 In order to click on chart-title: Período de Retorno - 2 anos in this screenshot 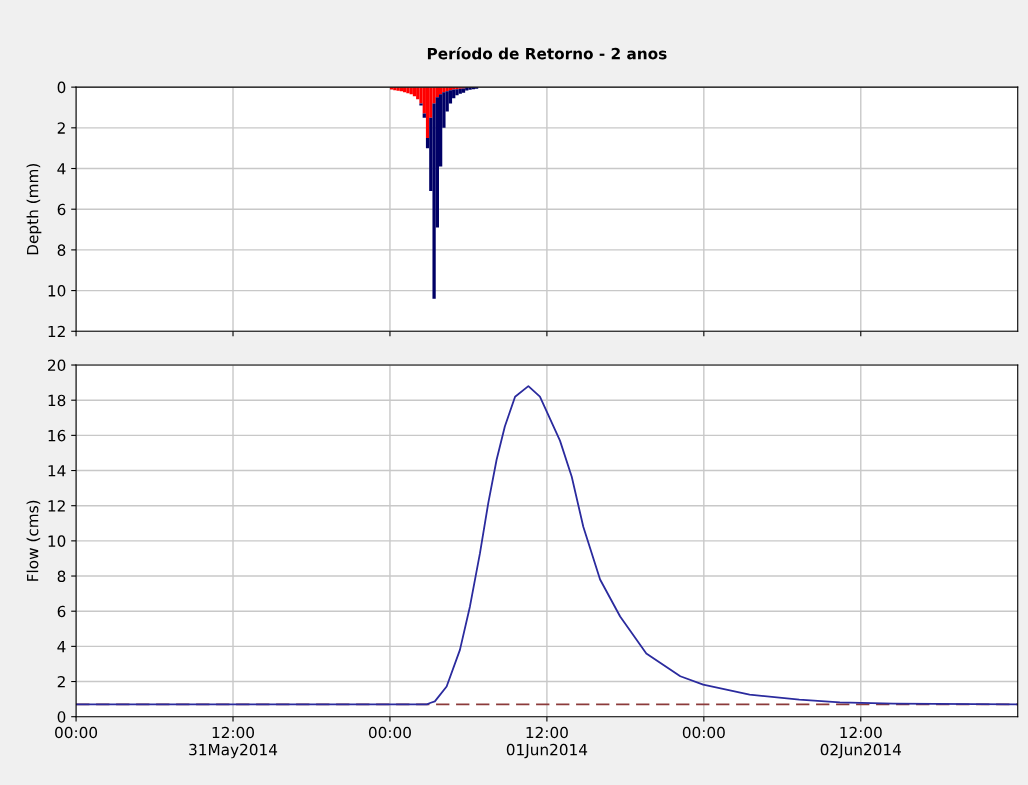, I will do `click(547, 53)`.